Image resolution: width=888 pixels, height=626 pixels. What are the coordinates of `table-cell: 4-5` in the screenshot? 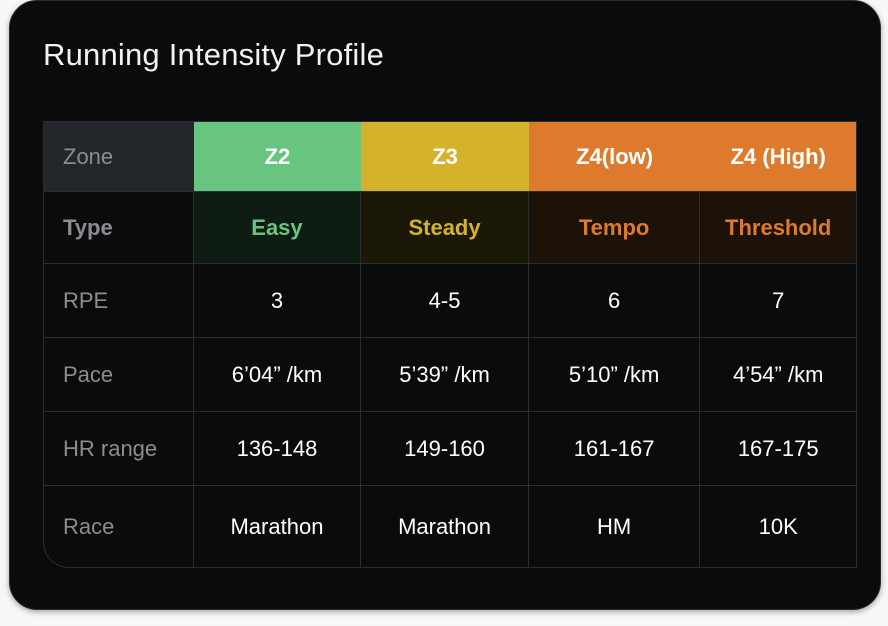 It's located at (445, 300).